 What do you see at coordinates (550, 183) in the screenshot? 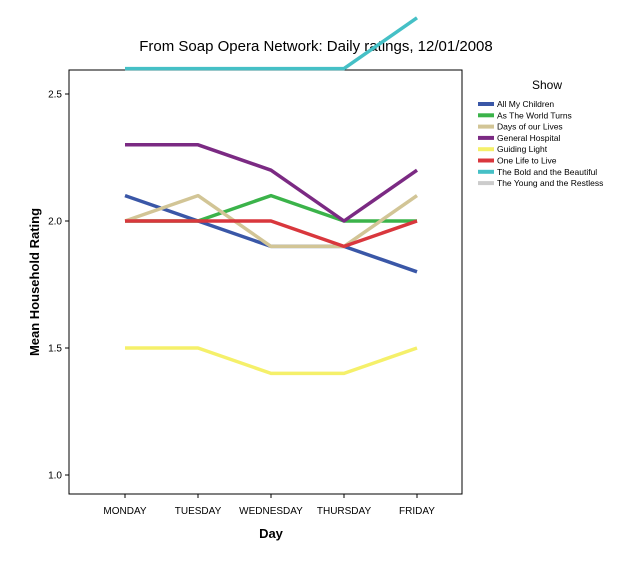
I see `legend-label: The Young and the Restless` at bounding box center [550, 183].